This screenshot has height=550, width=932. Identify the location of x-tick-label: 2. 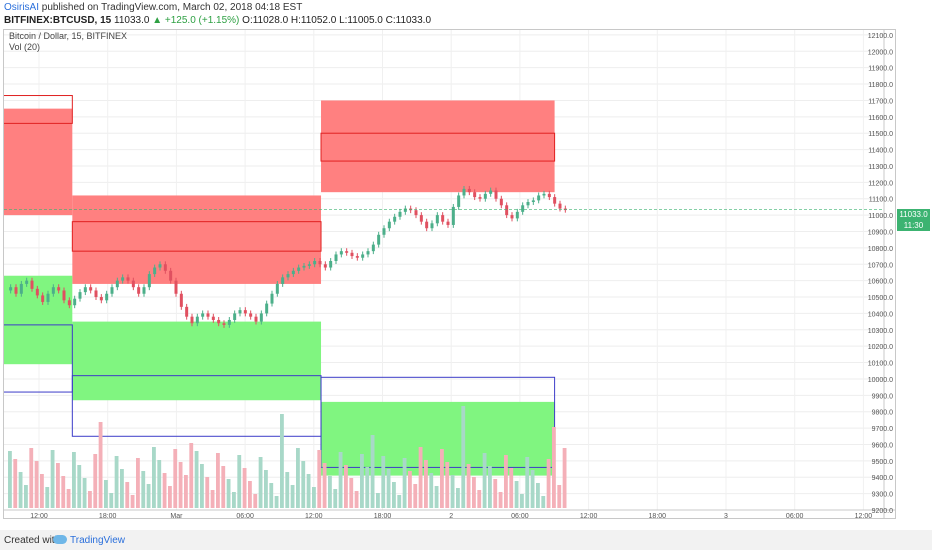
(451, 516).